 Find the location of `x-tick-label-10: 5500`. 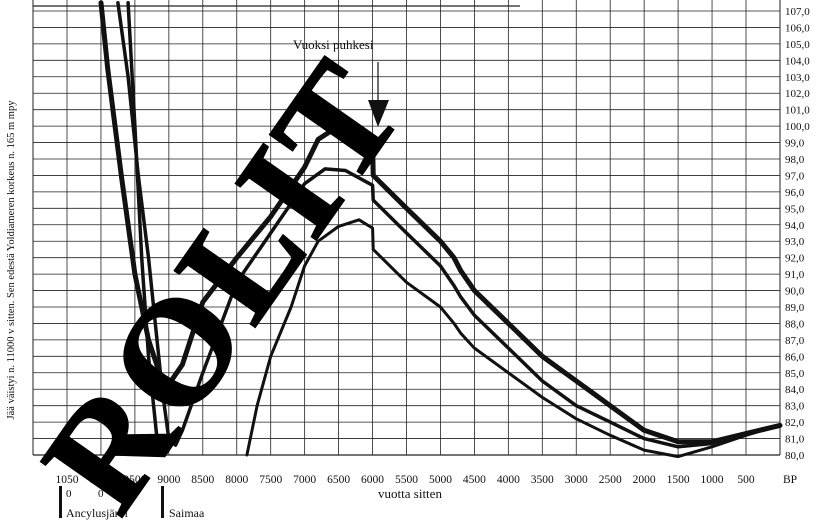

x-tick-label-10: 5500 is located at coordinates (406, 480).